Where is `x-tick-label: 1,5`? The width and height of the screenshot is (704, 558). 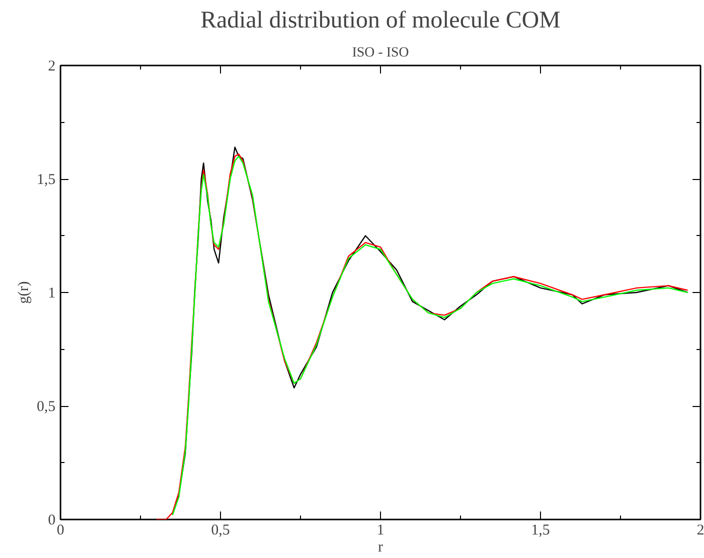
x-tick-label: 1,5 is located at coordinates (540, 530).